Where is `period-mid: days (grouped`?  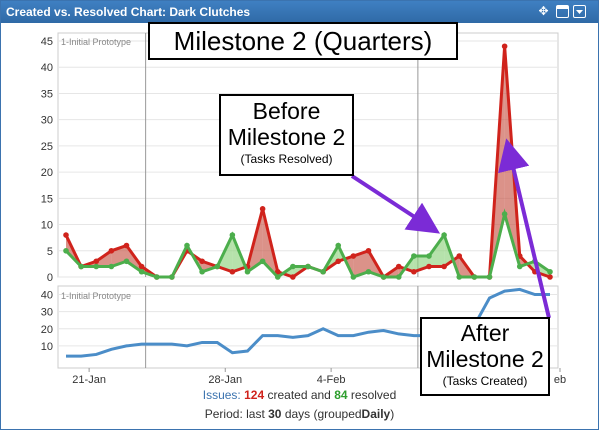
period-mid: days (grouped is located at coordinates (323, 414).